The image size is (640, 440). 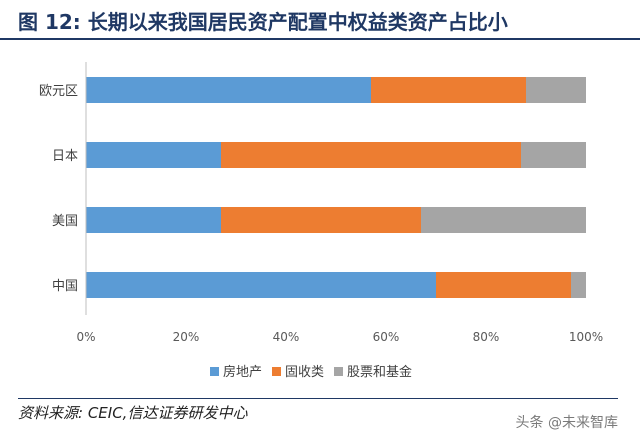 What do you see at coordinates (448, 90) in the screenshot?
I see `bar-欧元区-固收类` at bounding box center [448, 90].